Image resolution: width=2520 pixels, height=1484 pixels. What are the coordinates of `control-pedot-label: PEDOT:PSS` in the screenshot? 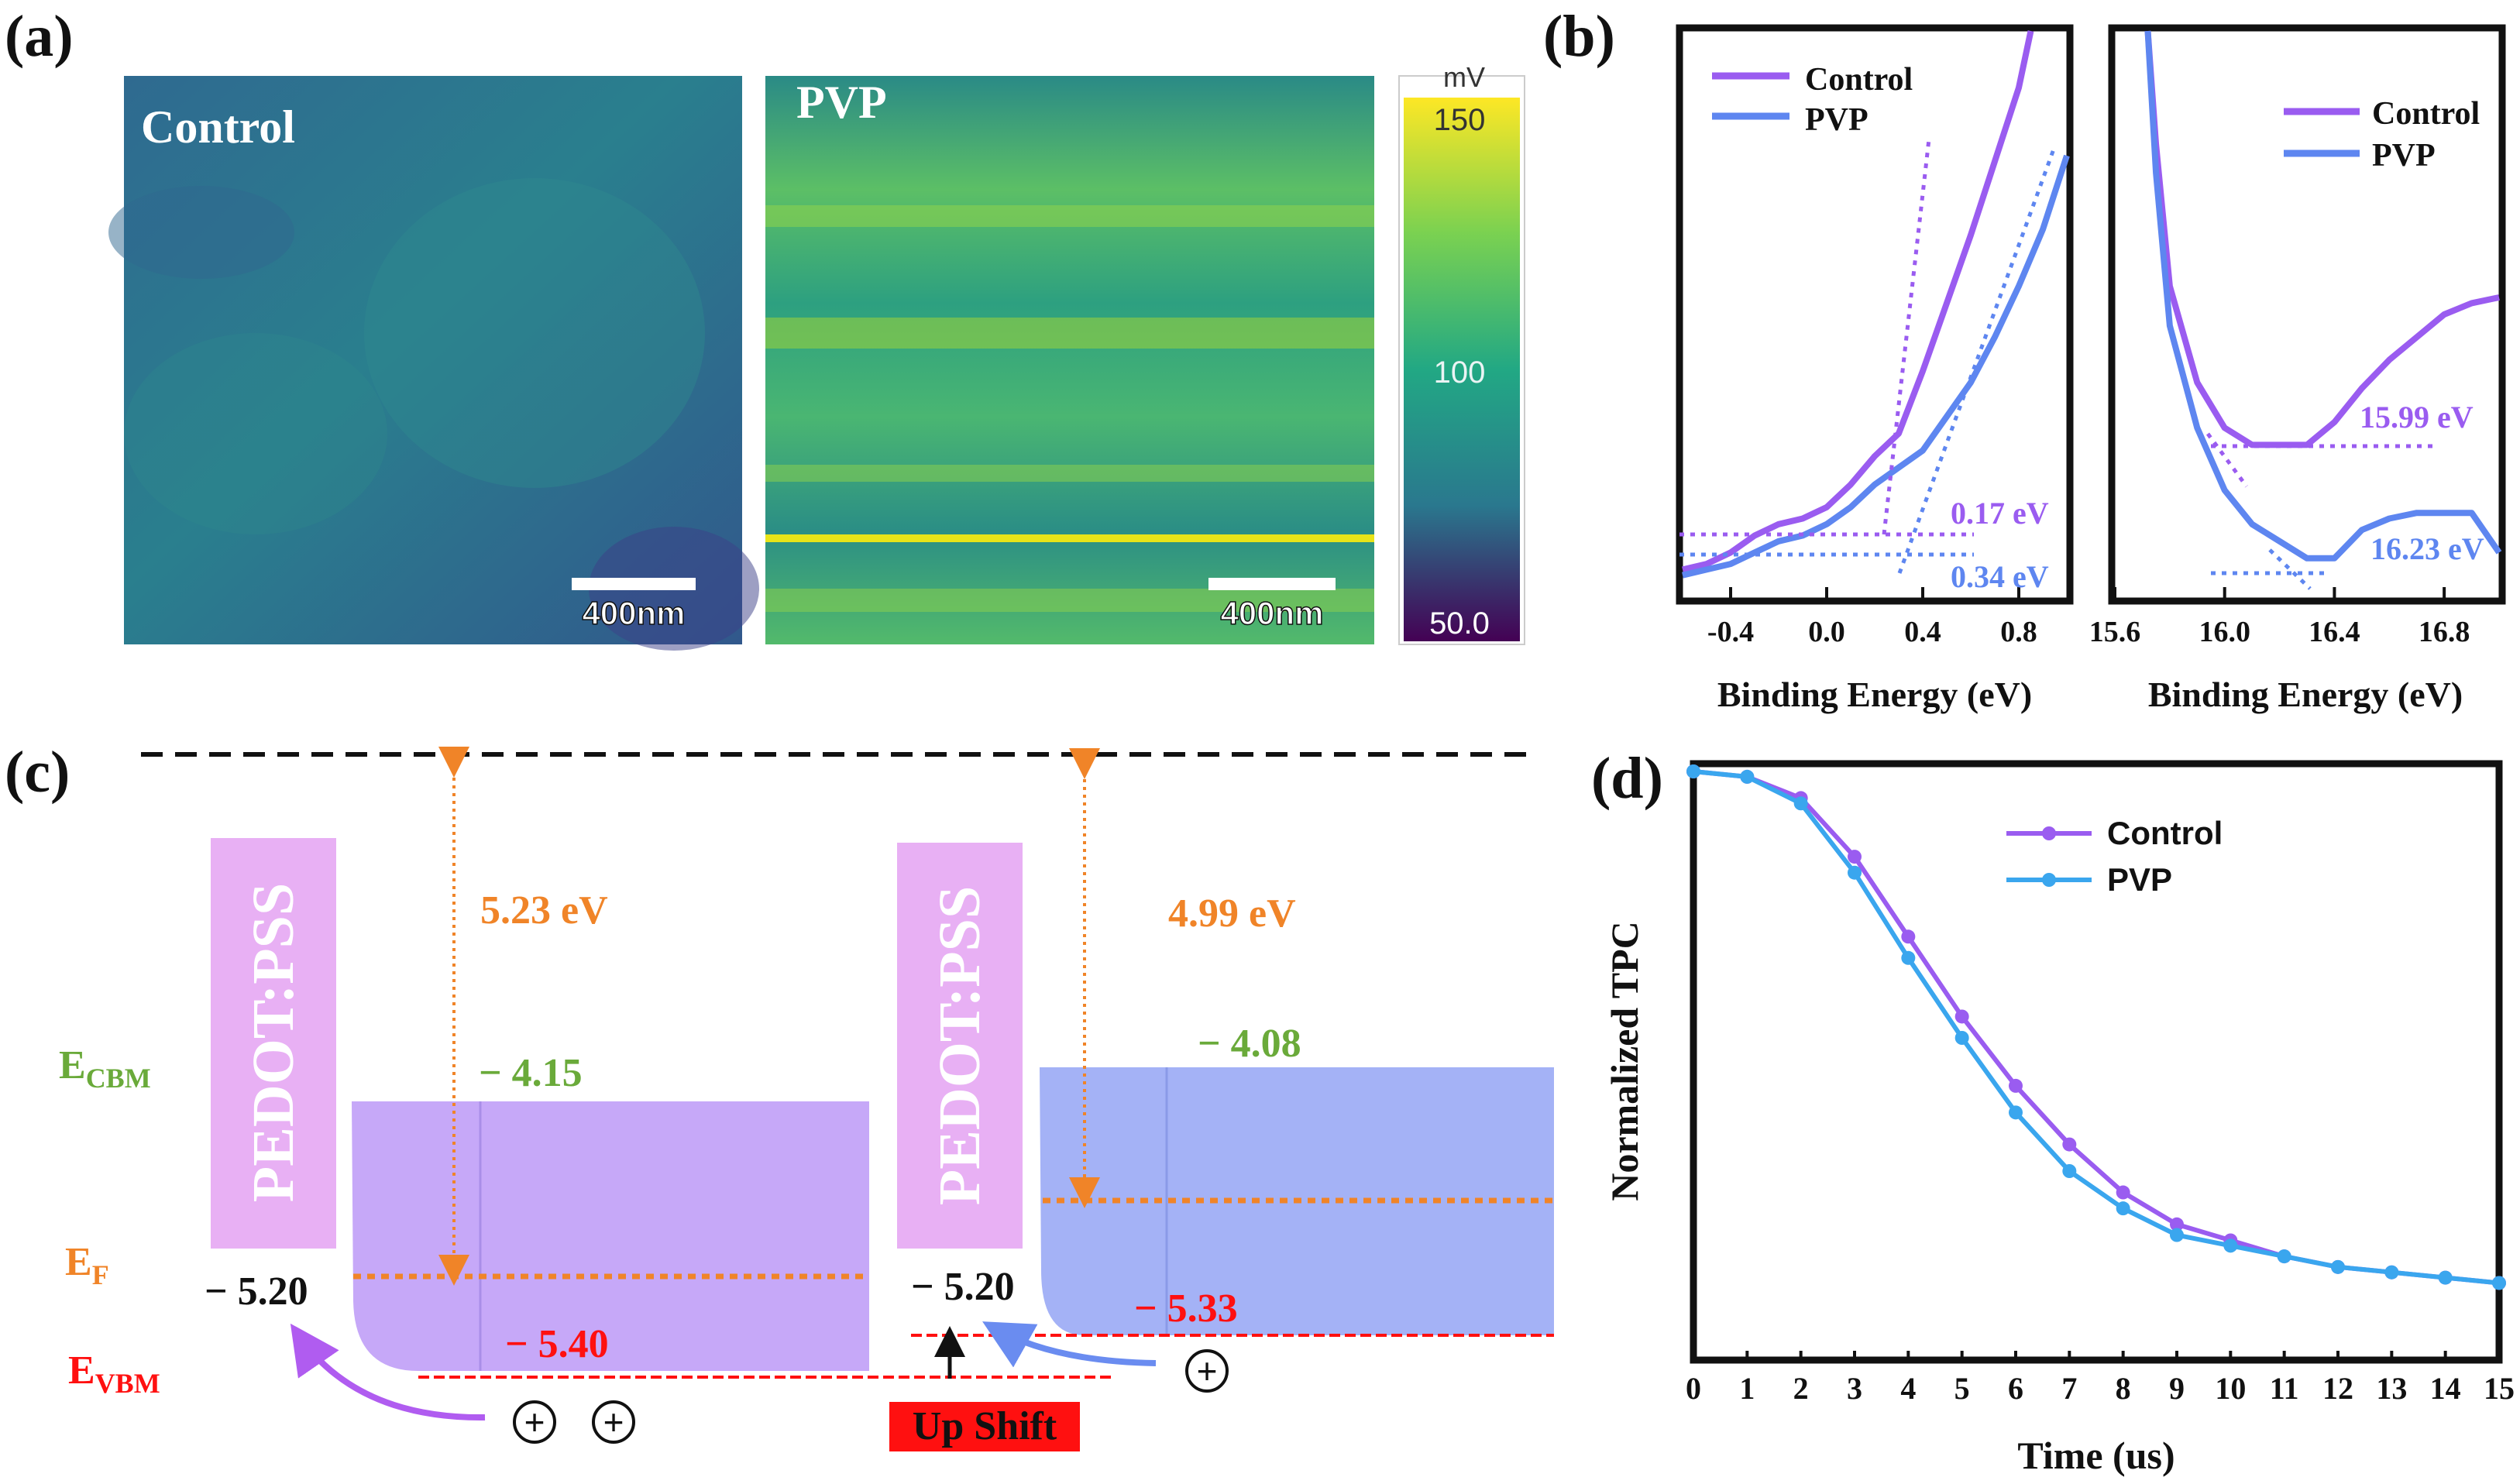 It's located at (273, 1042).